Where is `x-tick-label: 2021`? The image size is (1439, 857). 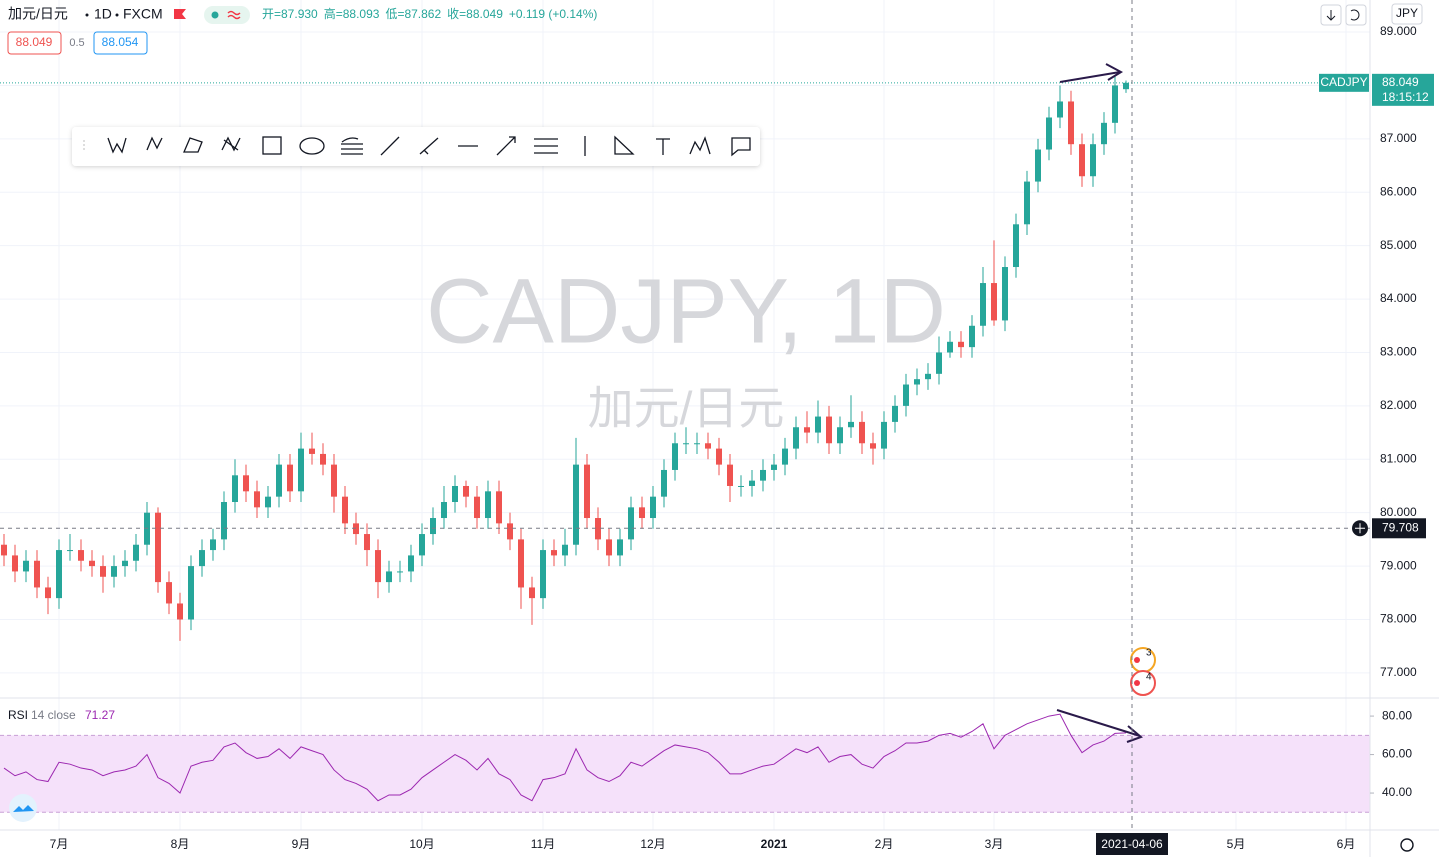
x-tick-label: 2021 is located at coordinates (774, 844).